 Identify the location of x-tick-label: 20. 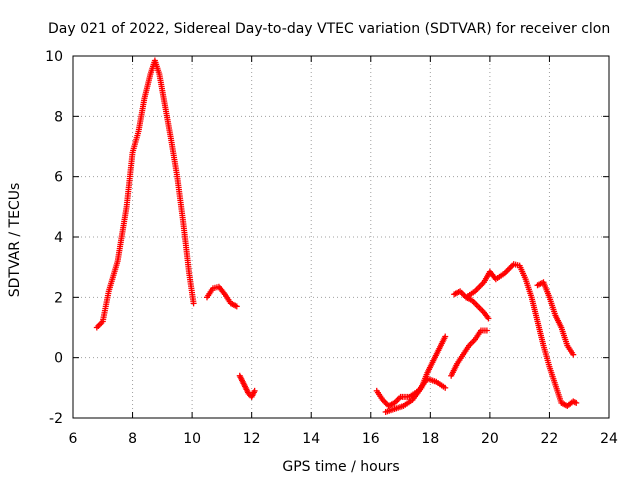
(490, 439).